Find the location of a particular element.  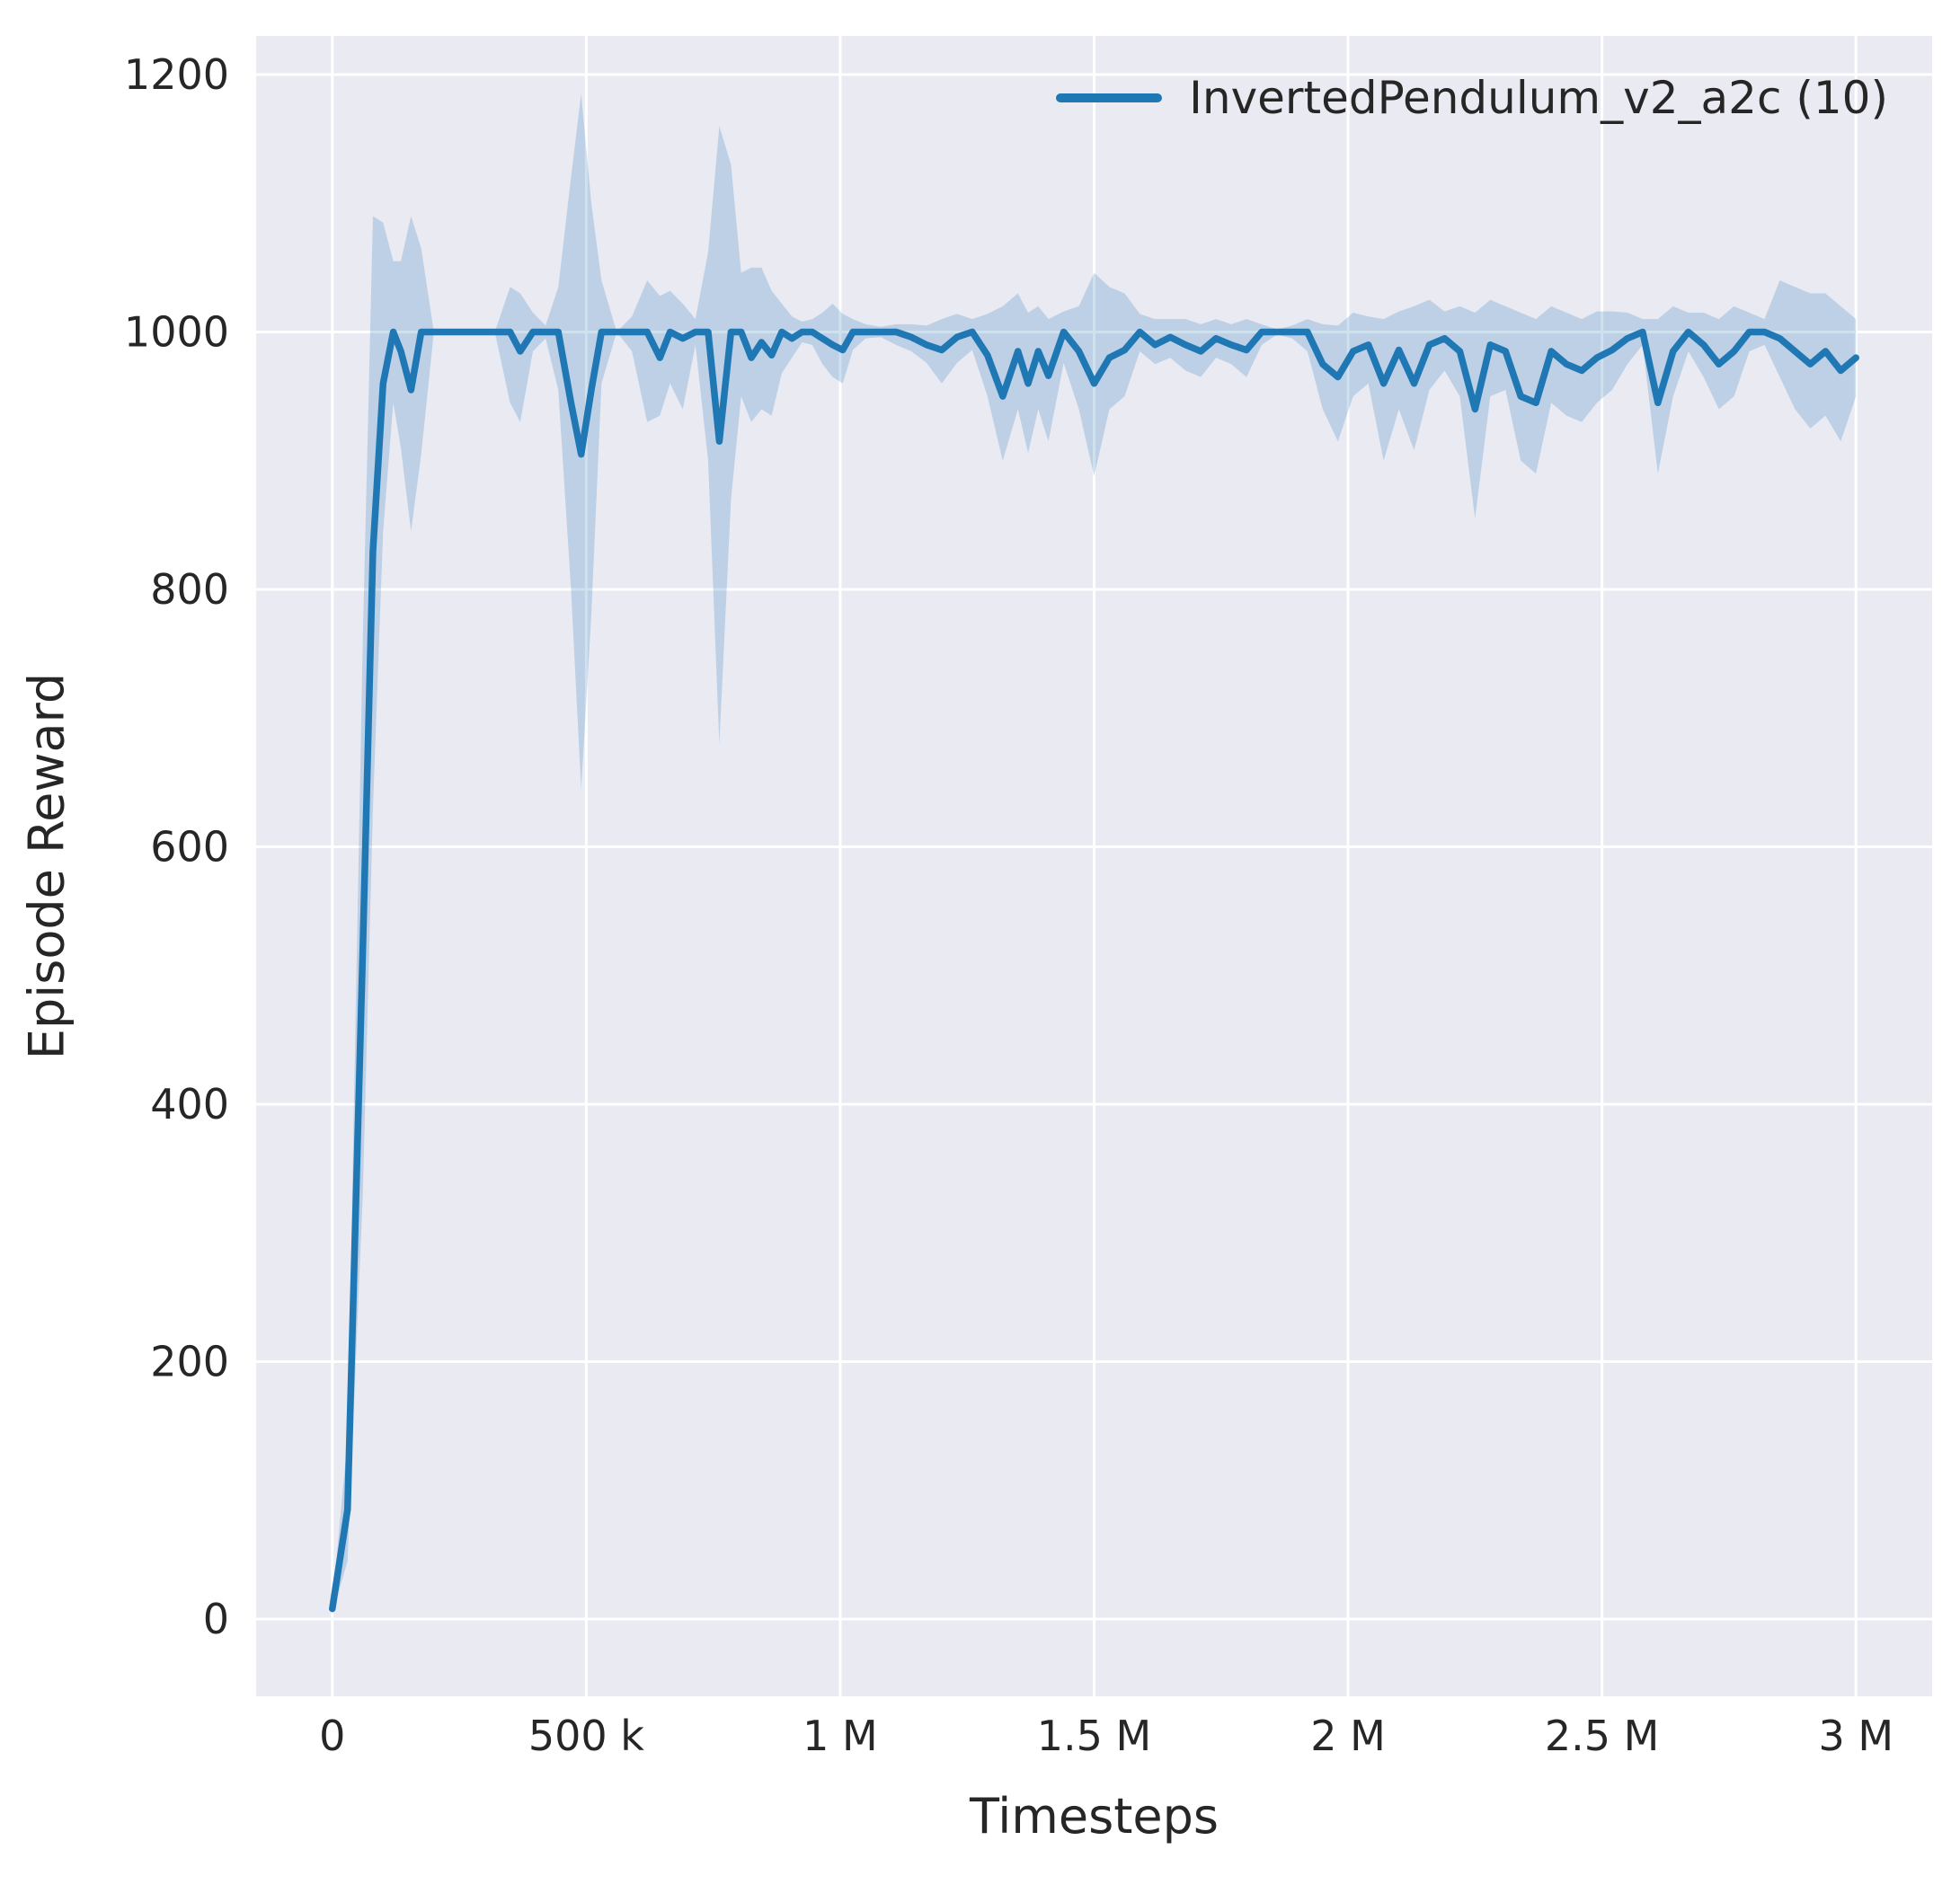

x-tick-label: 1 M is located at coordinates (841, 1736).